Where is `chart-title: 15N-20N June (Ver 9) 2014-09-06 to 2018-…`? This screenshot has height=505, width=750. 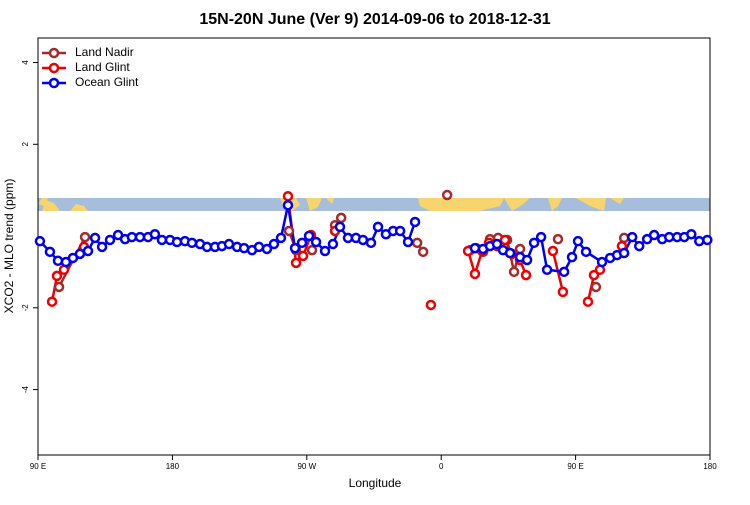
chart-title: 15N-20N June (Ver 9) 2014-09-06 to 2018-… is located at coordinates (374, 19).